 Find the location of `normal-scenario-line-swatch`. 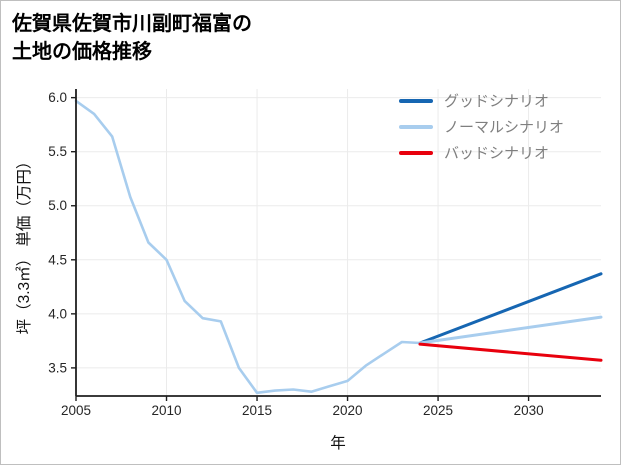

normal-scenario-line-swatch is located at coordinates (416, 126).